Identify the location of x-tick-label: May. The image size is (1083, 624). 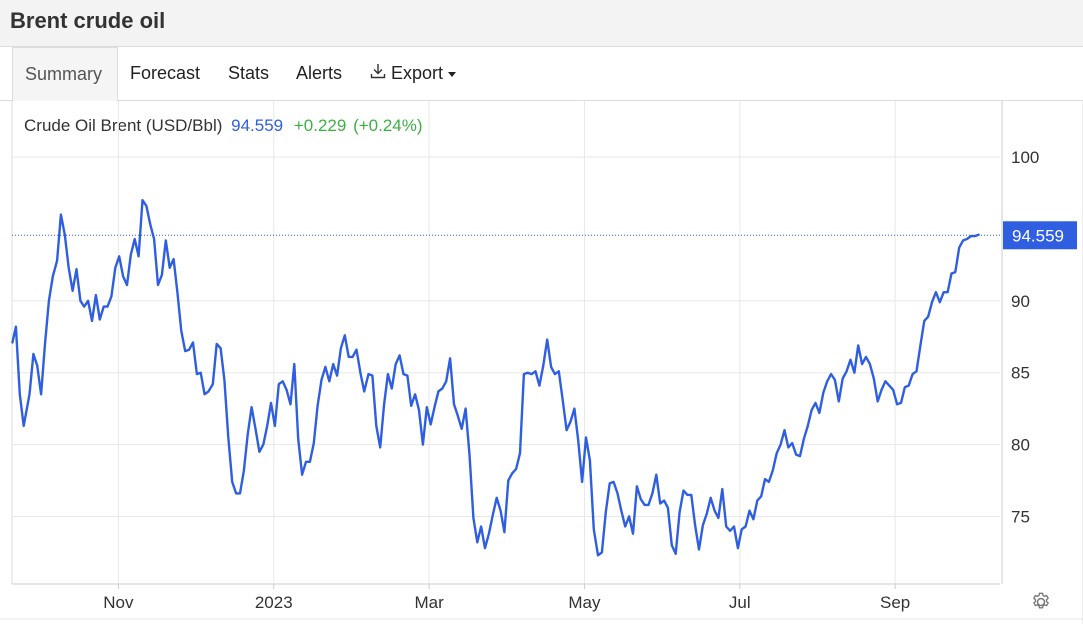
(584, 602).